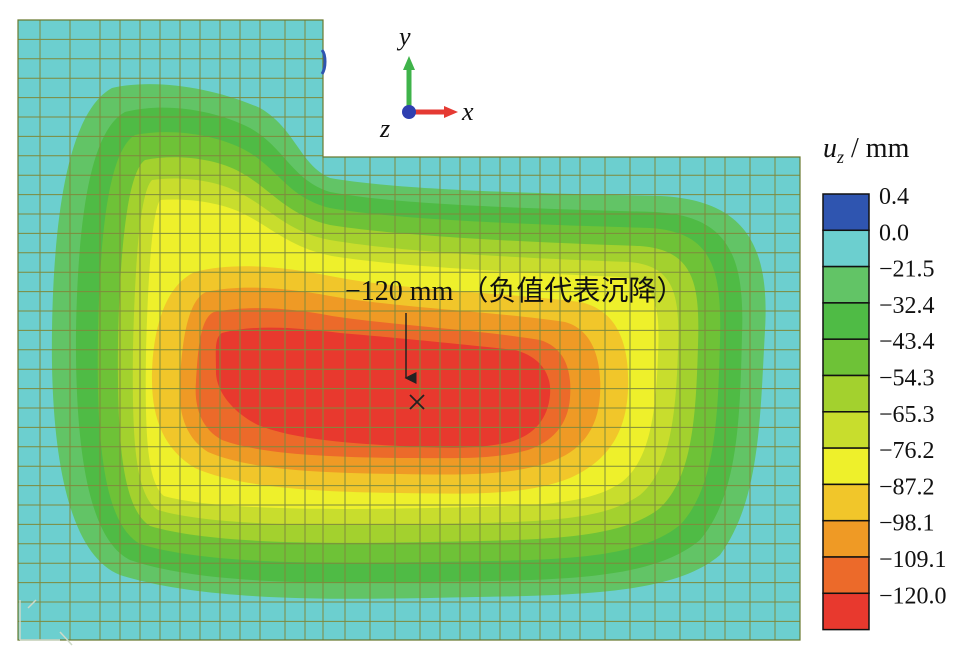  What do you see at coordinates (907, 270) in the screenshot?
I see `legend-level-label: −21.5` at bounding box center [907, 270].